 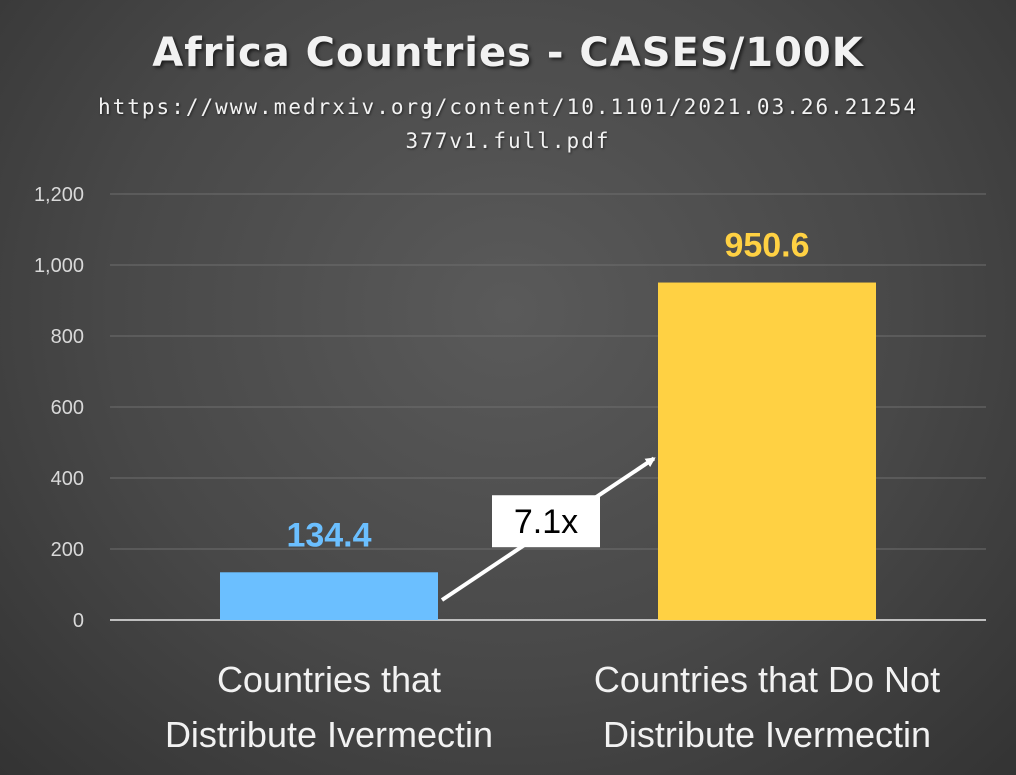 I want to click on annotation-label: 7.1x, so click(x=546, y=522).